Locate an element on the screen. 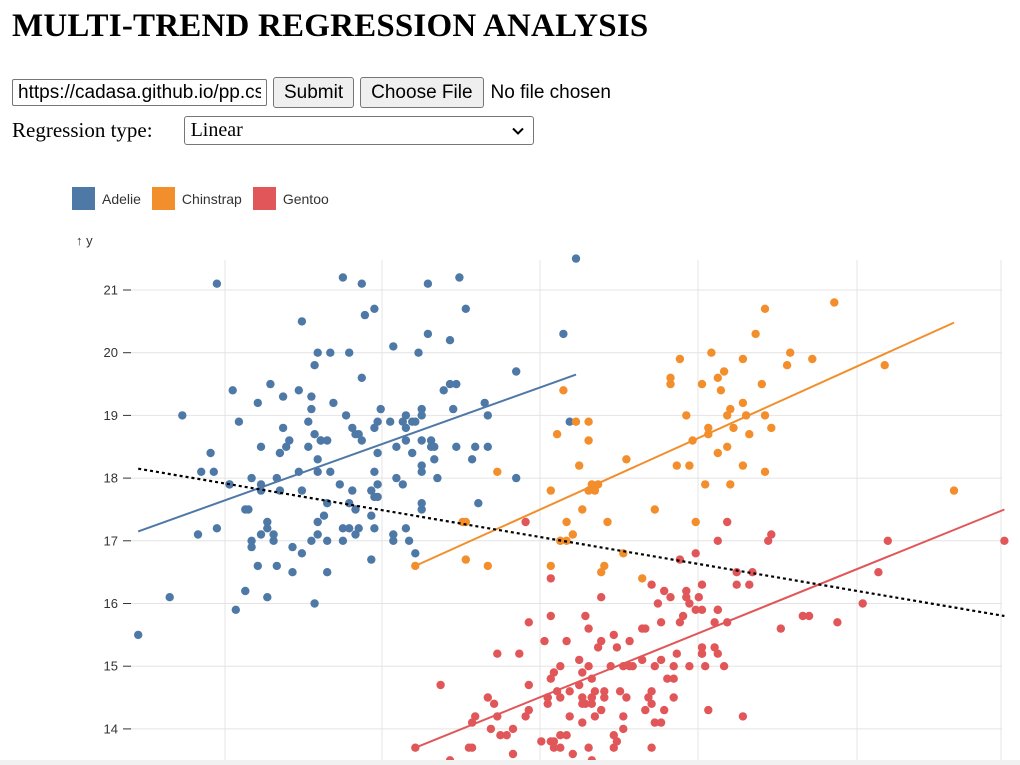  submit-button: Submit is located at coordinates (314, 92).